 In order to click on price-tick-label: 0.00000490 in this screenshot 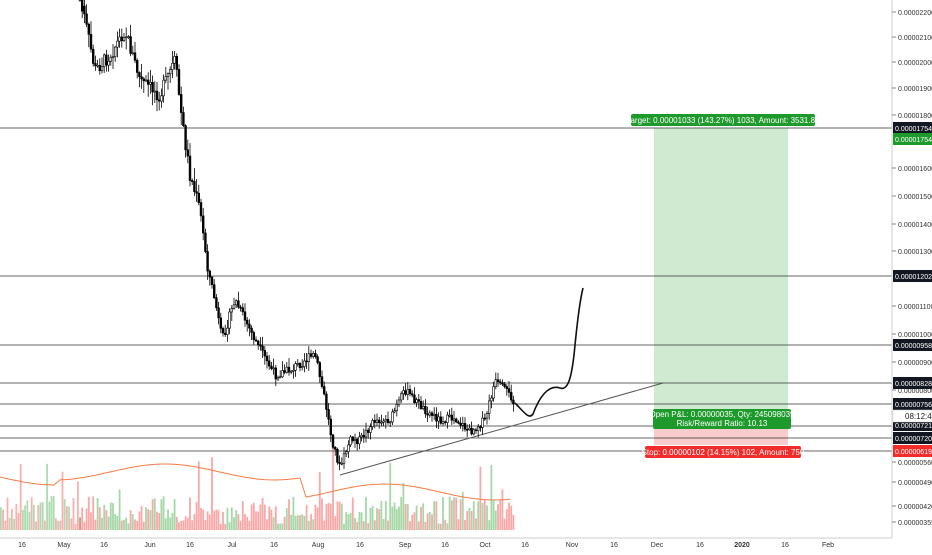, I will do `click(915, 483)`.